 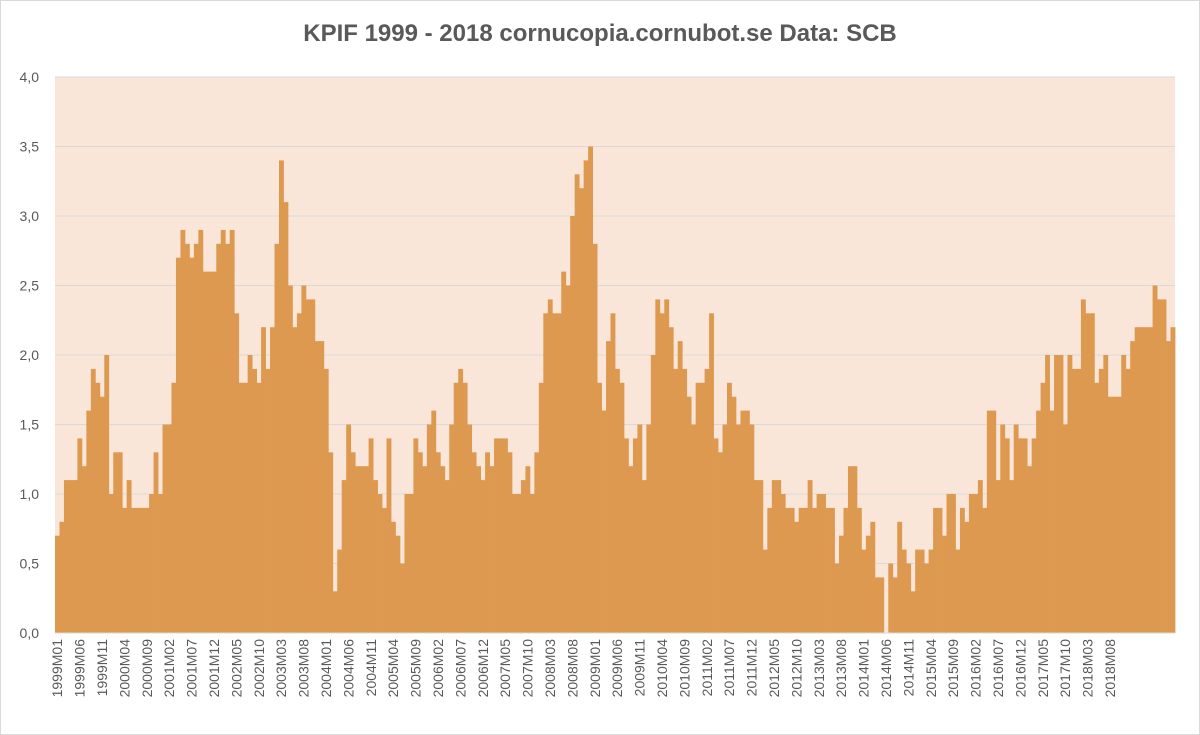 I want to click on x-tick-label: 2010M09, so click(x=684, y=668).